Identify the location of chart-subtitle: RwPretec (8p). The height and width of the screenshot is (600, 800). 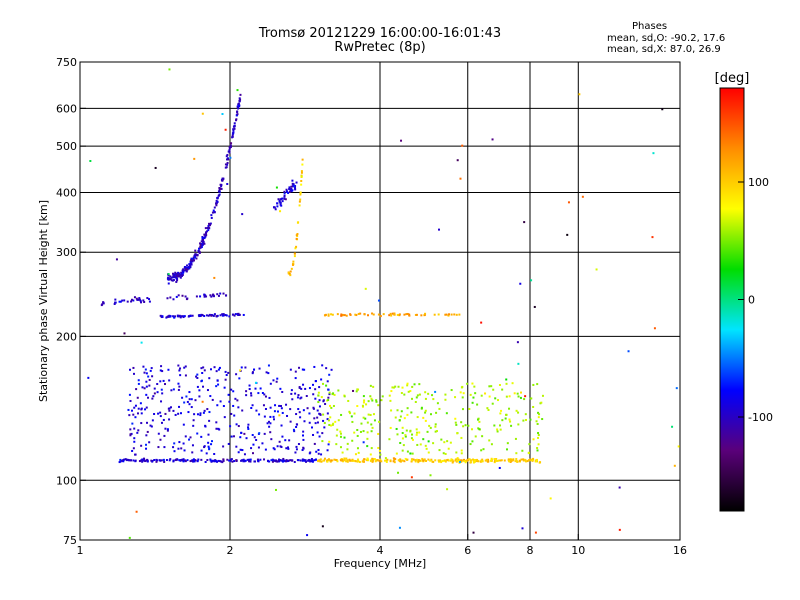
(380, 47).